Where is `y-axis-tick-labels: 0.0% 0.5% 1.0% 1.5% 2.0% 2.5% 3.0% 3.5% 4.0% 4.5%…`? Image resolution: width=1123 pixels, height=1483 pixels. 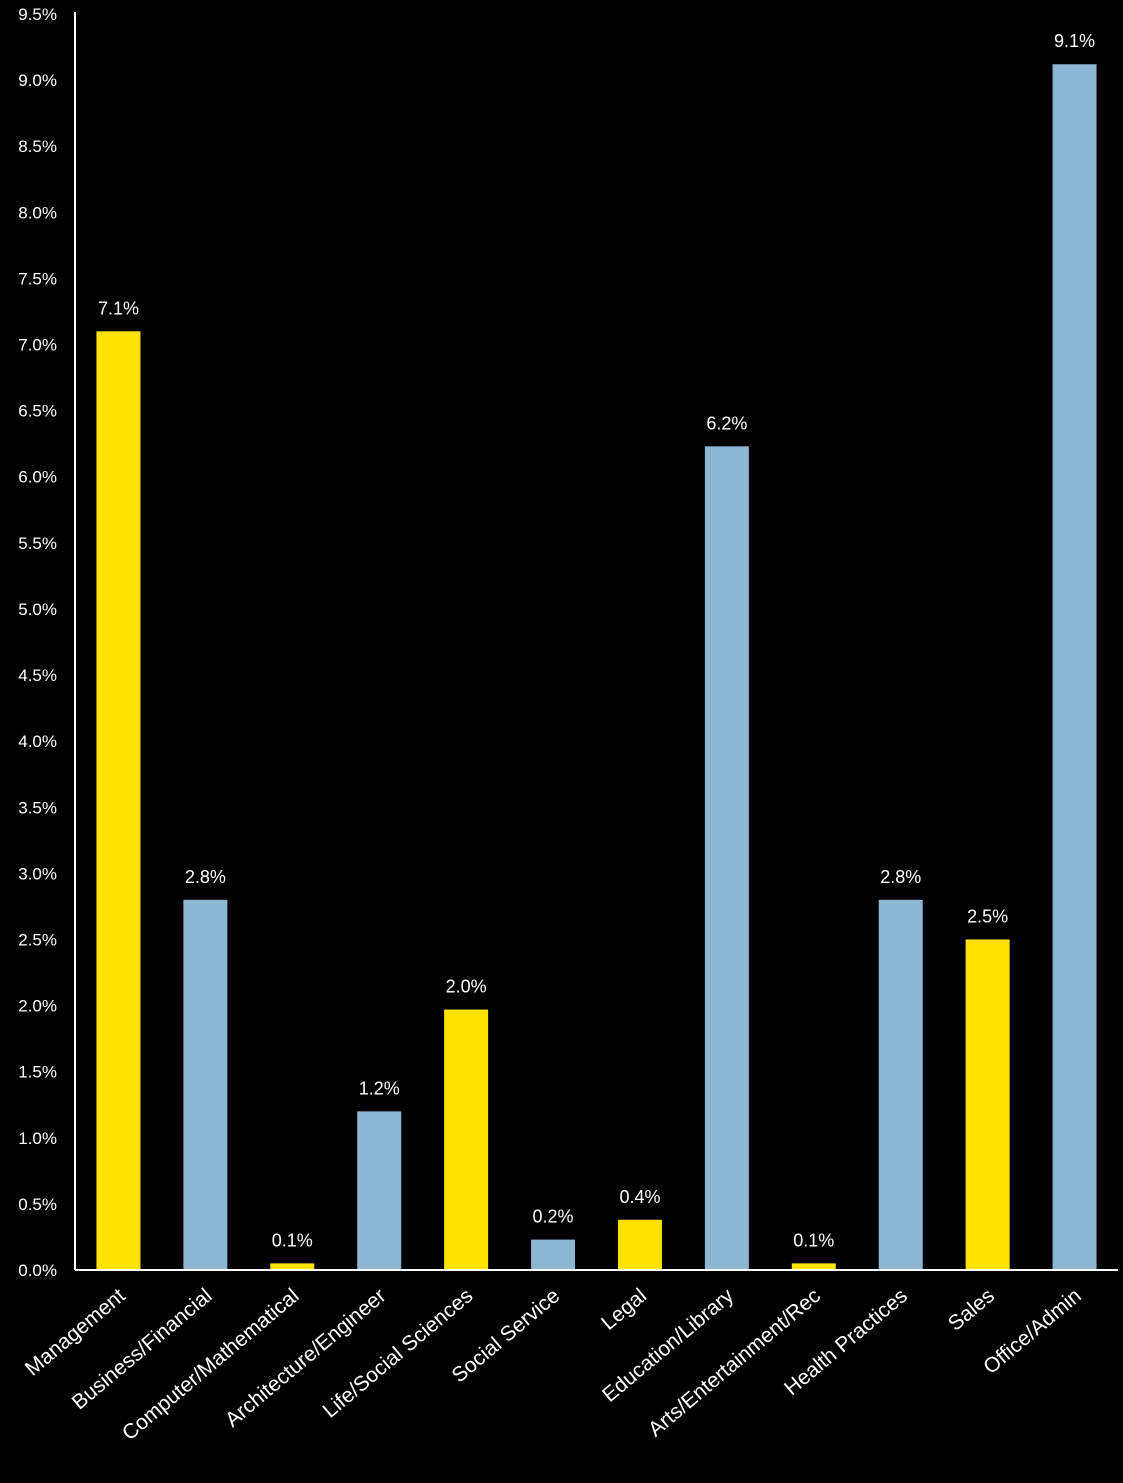 y-axis-tick-labels: 0.0% 0.5% 1.0% 1.5% 2.0% 2.5% 3.0% 3.5% 4.0% 4.5%… is located at coordinates (37, 642).